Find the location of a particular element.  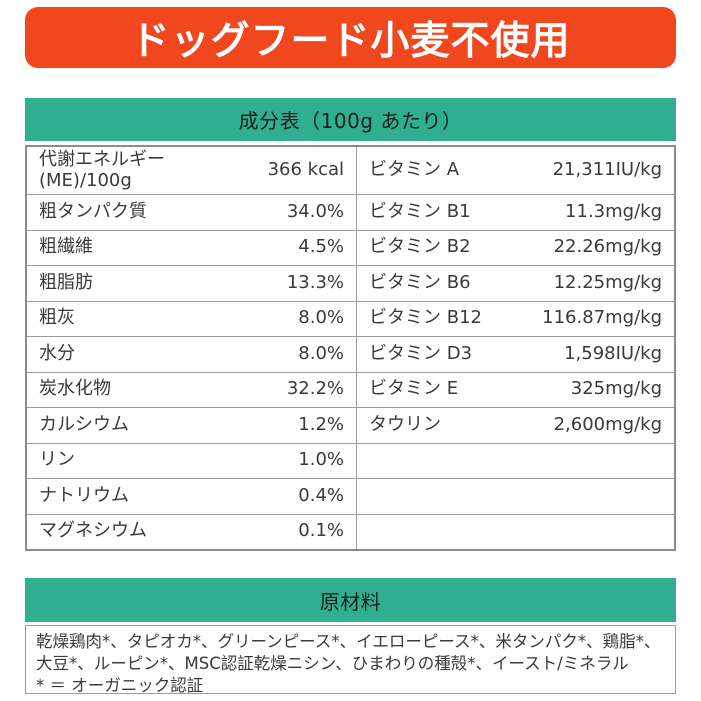

nutrient-label: カルシウム is located at coordinates (84, 424).